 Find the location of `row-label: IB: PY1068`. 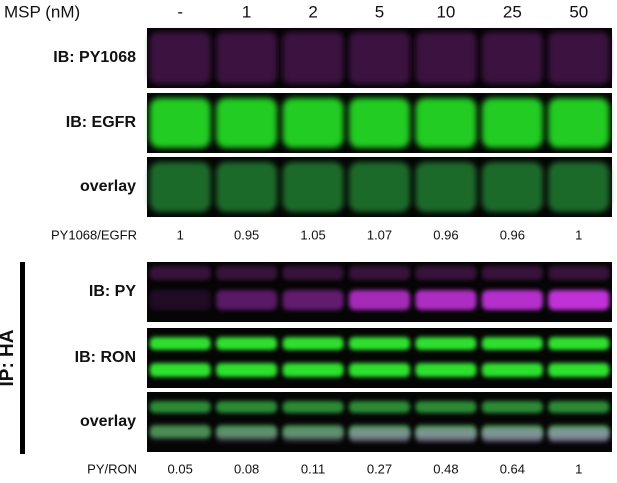

row-label: IB: PY1068 is located at coordinates (94, 57).